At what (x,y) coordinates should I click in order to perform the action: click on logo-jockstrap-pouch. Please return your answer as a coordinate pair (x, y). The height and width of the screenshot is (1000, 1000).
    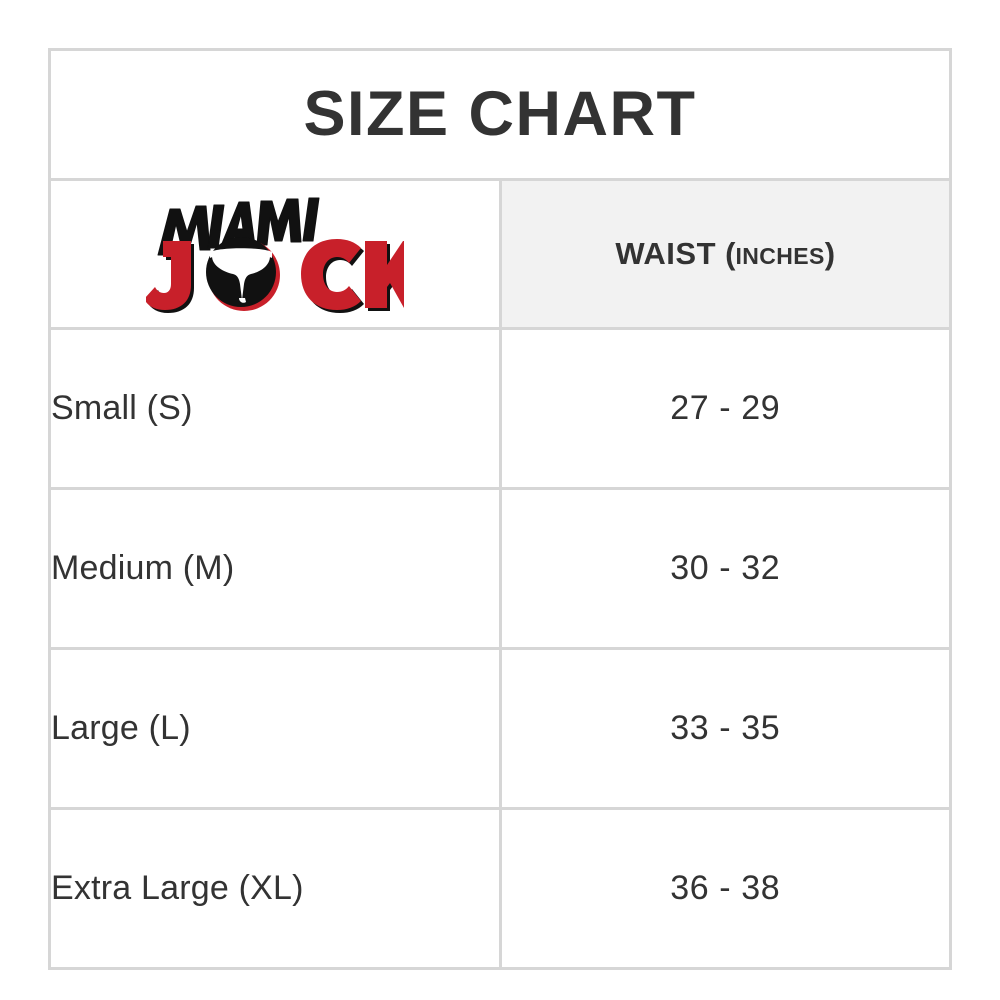
    Looking at the image, I should click on (240, 275).